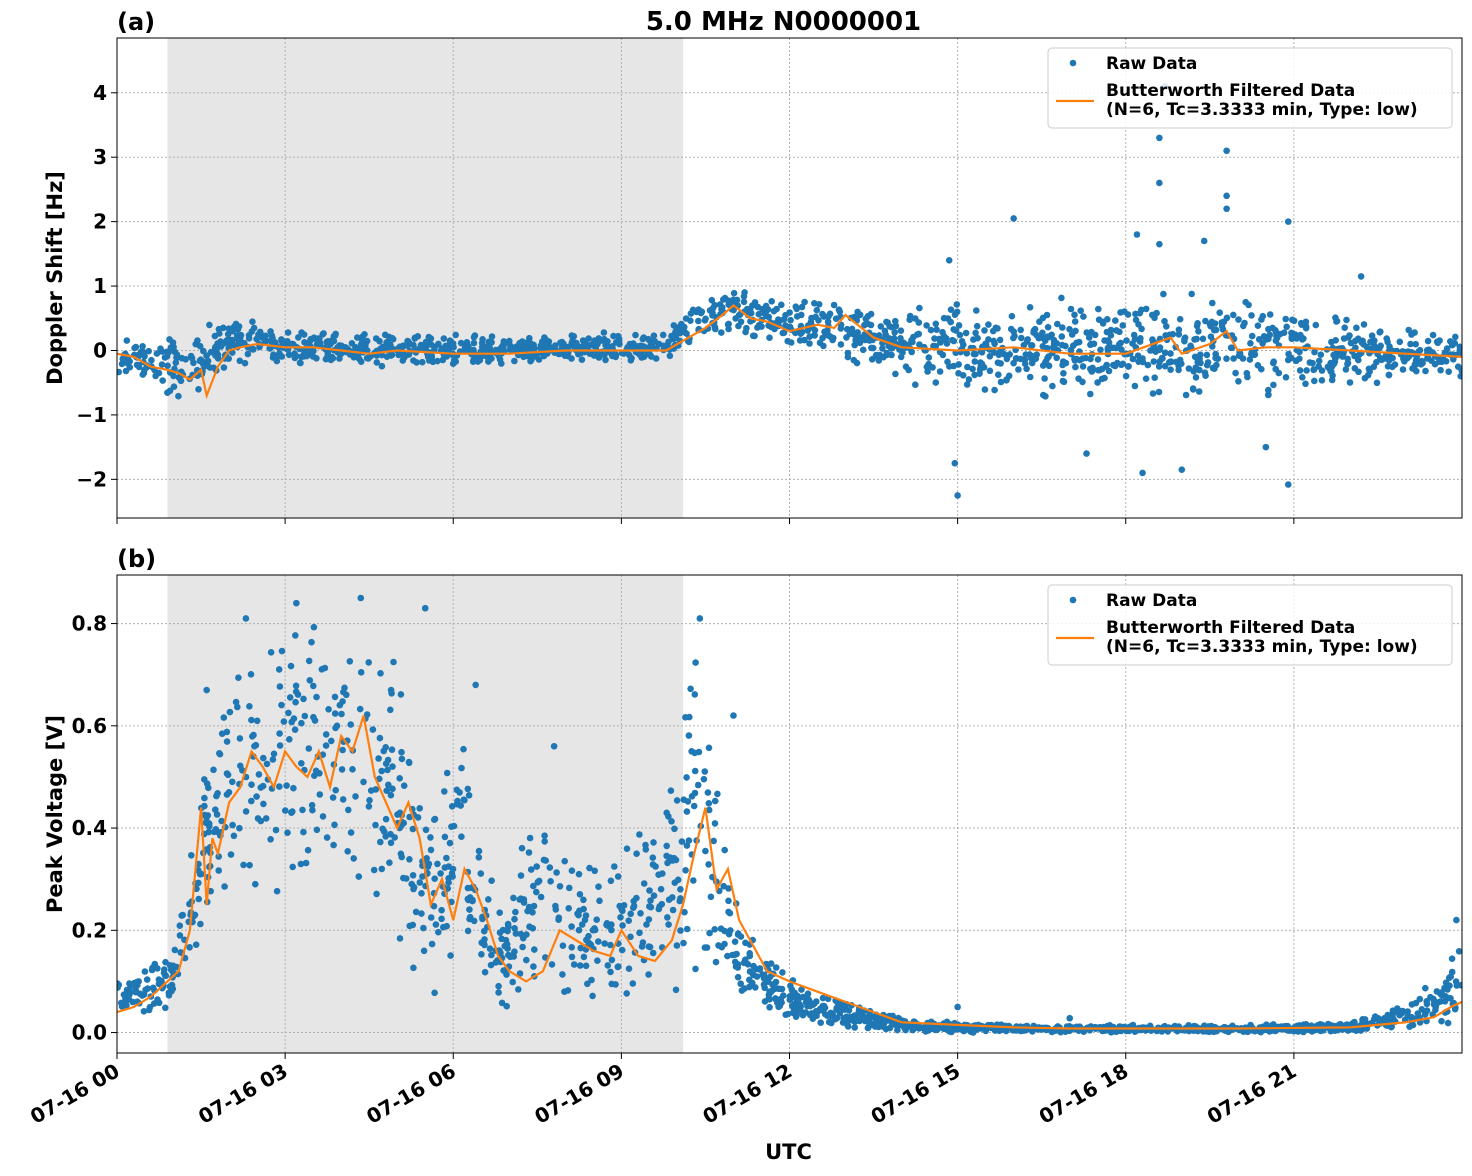  I want to click on y-tick-label: 0.4, so click(89, 828).